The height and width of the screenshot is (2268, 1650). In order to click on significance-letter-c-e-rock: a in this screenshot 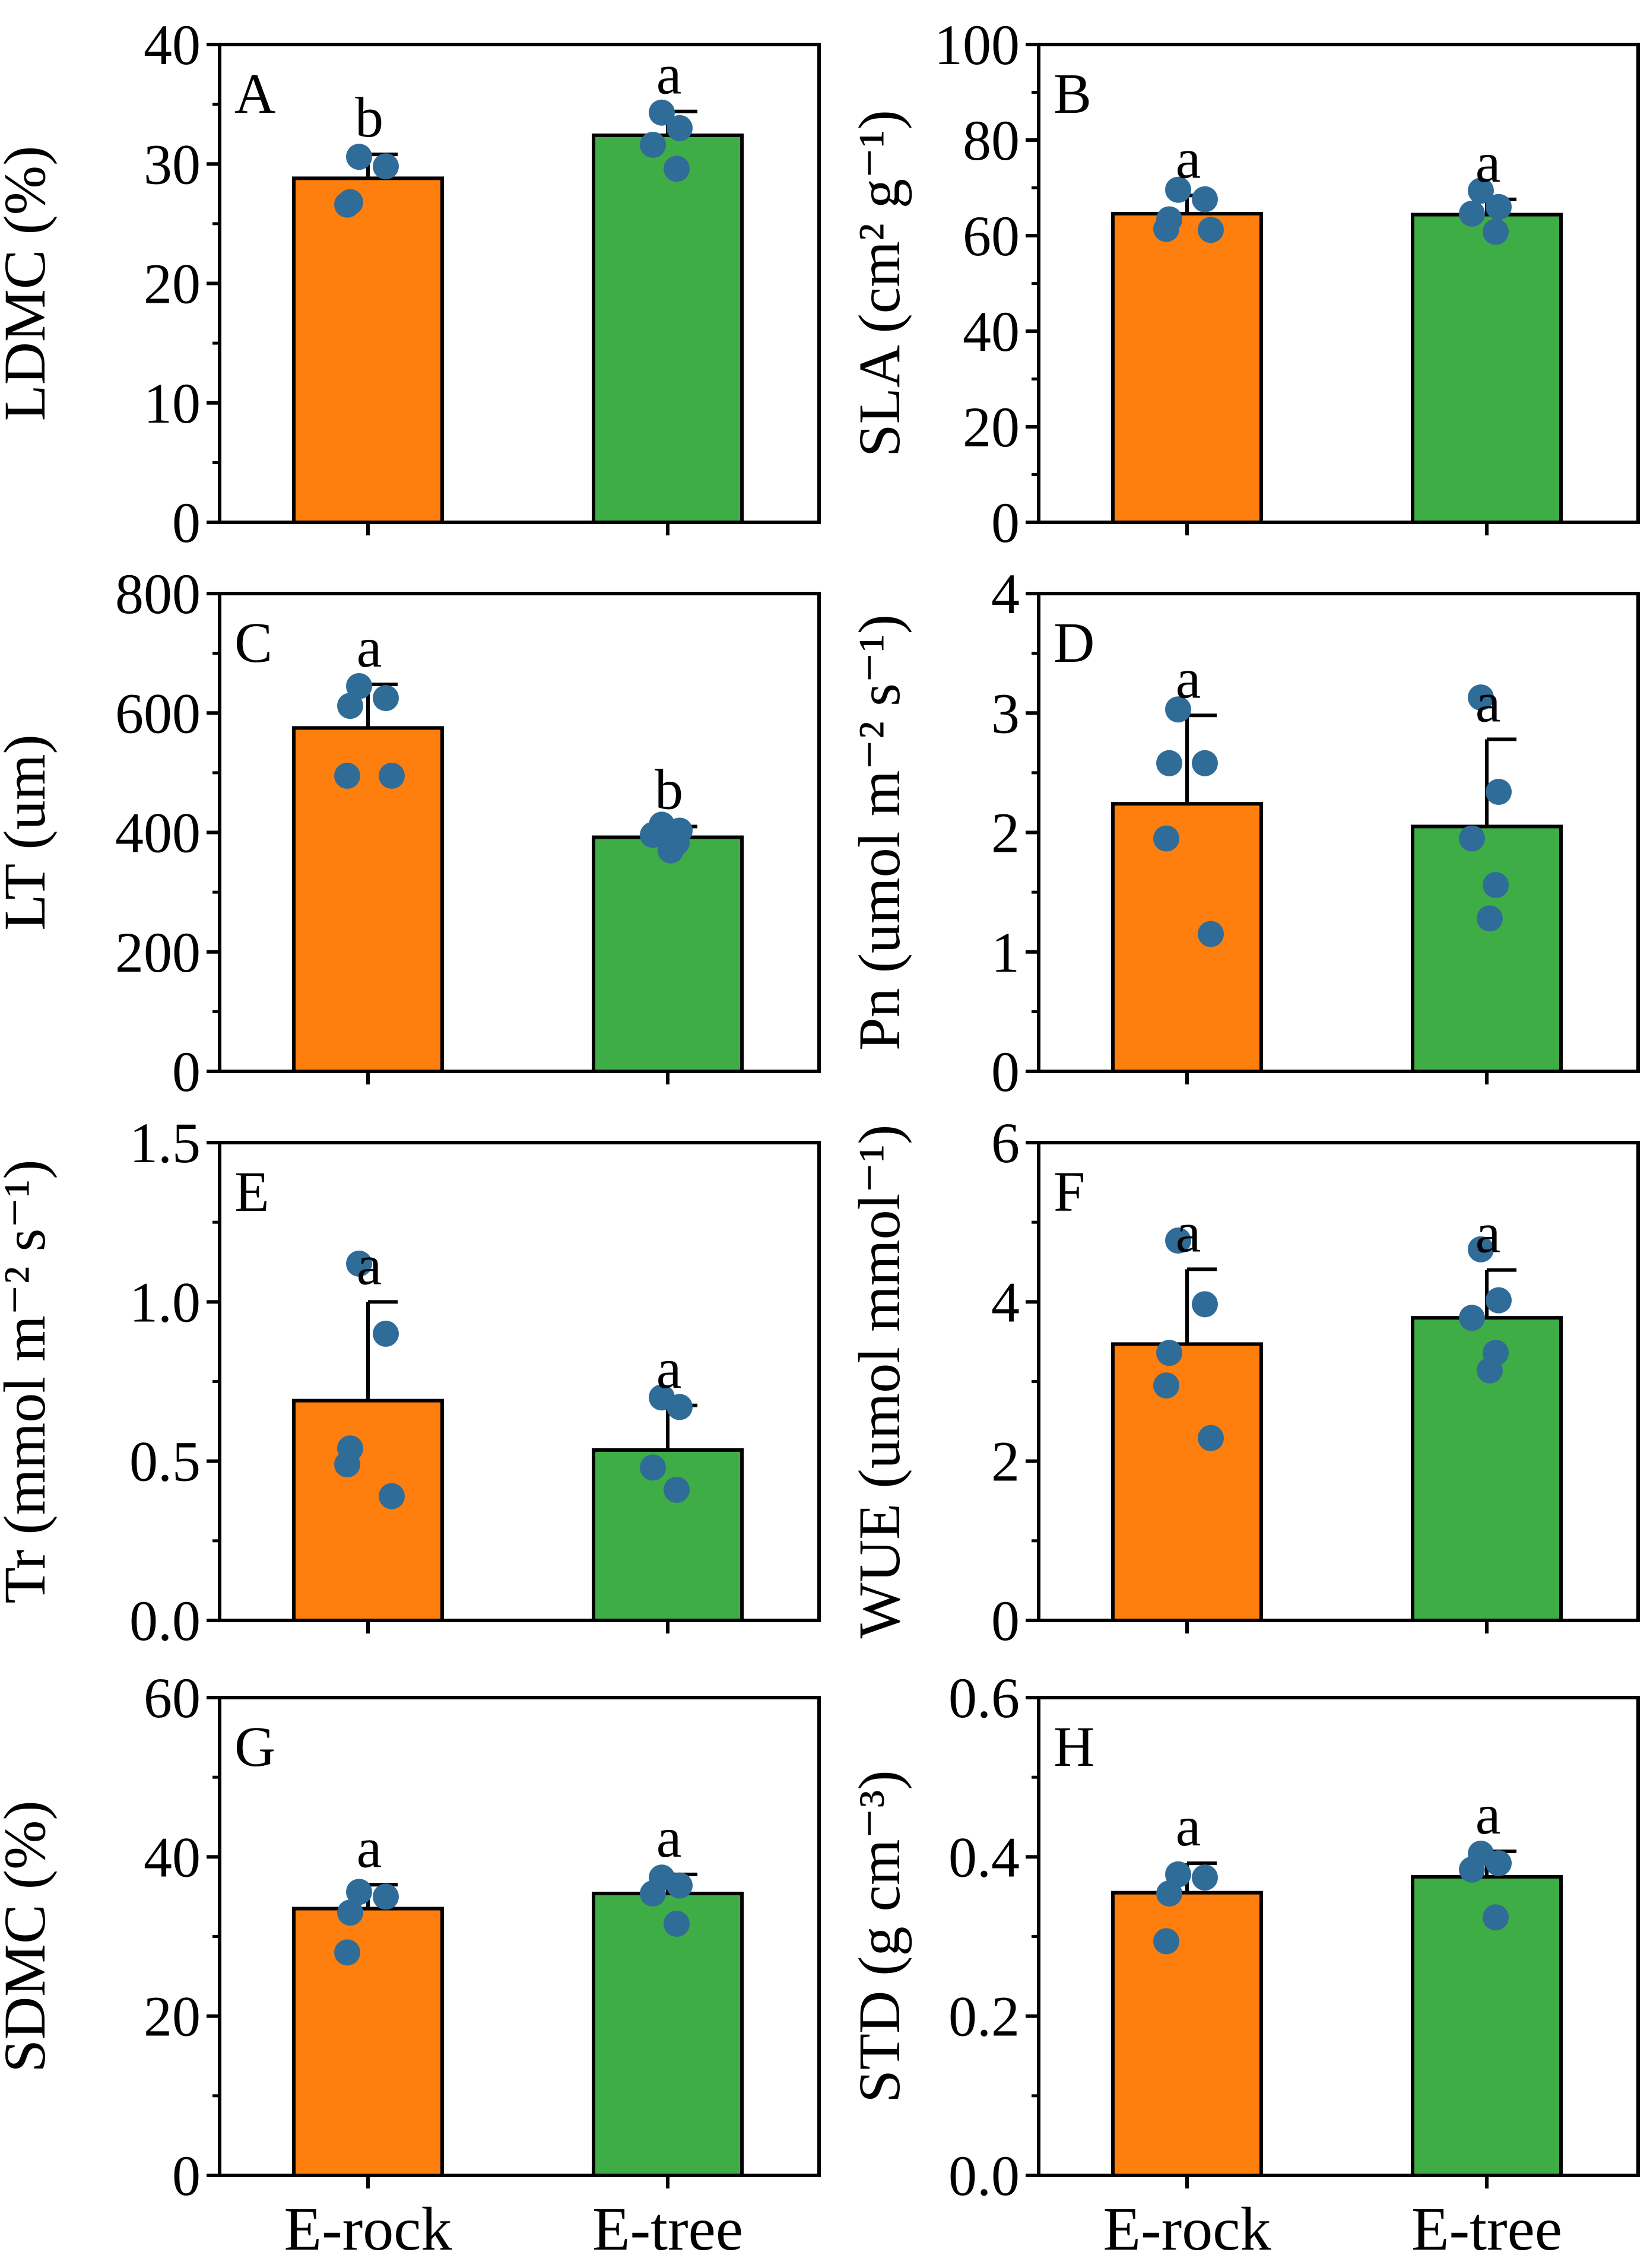, I will do `click(369, 647)`.